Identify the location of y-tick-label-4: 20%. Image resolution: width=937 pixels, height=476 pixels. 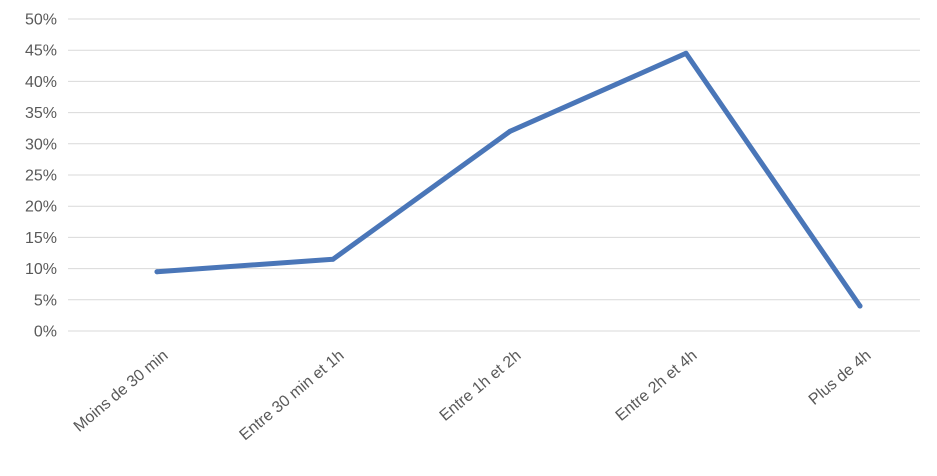
(41, 207).